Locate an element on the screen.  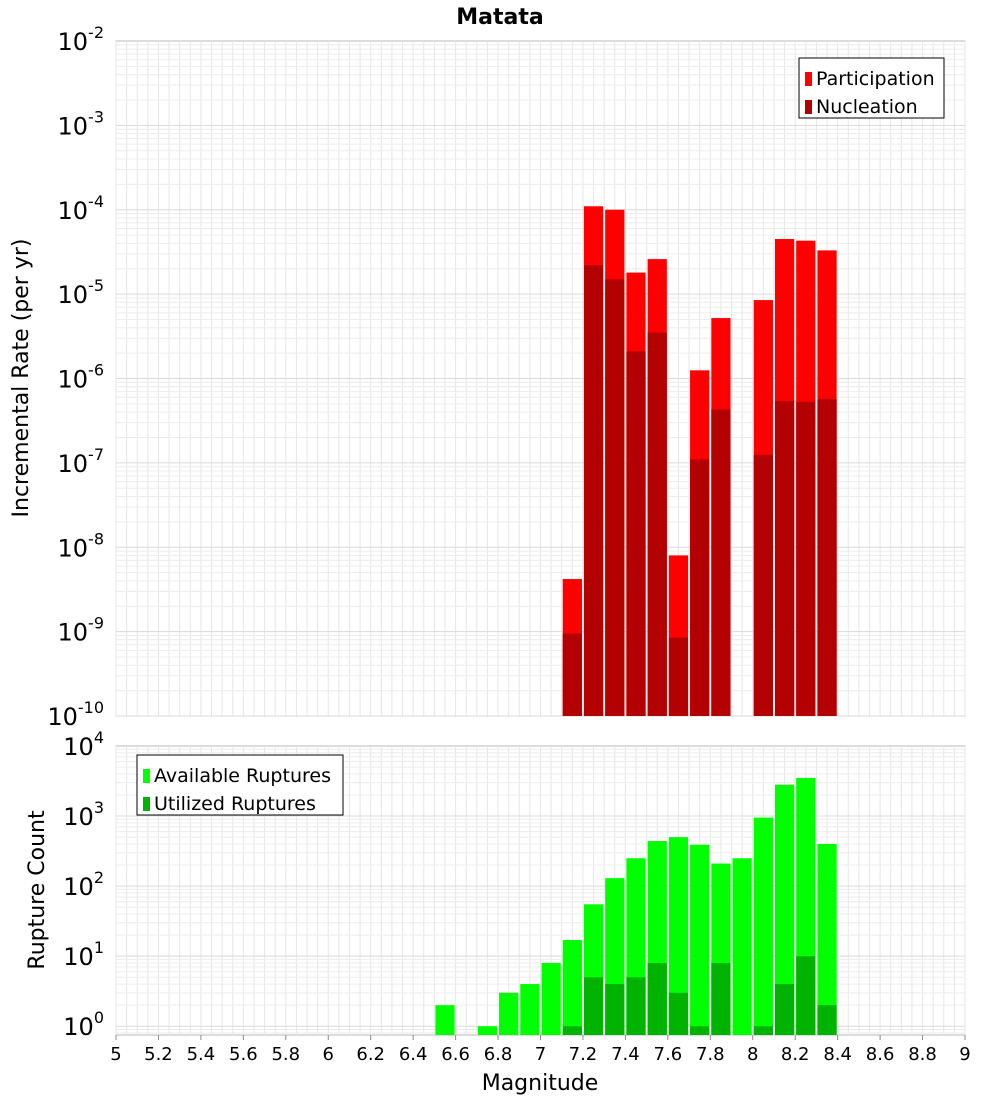
top-y-tick-labels: 10⁻¹⁰ 10⁻⁹ 10⁻⁸ 10⁻⁷ 10⁻⁶ 10⁻⁵ 10⁻⁴ 10⁻³ 10⁻² is located at coordinates (75, 377).